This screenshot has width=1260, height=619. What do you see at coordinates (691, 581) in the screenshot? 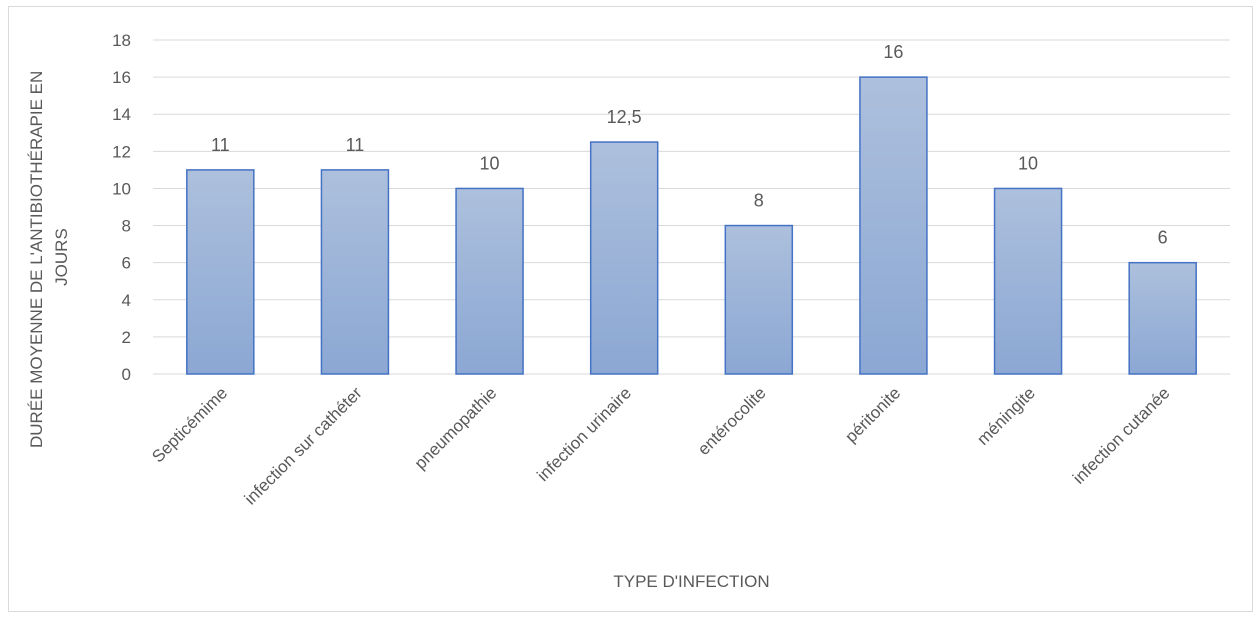
I see `x-axis-title: TYPE D'INFECTION` at bounding box center [691, 581].